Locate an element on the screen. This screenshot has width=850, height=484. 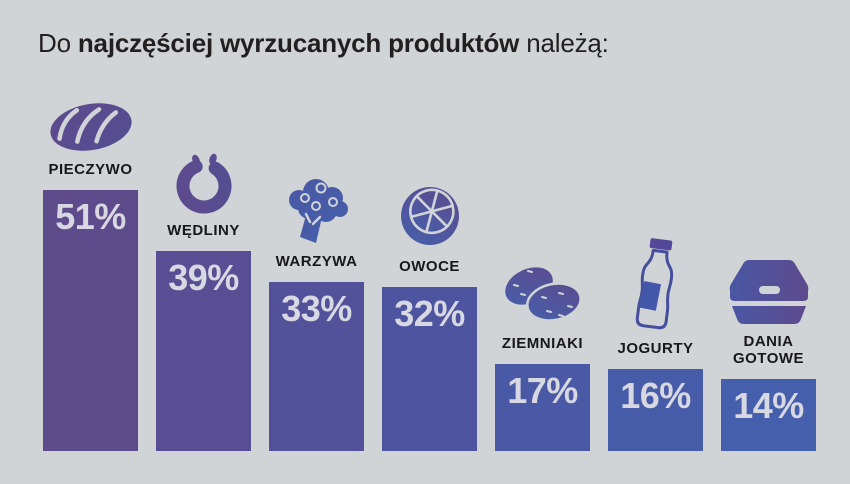
category-label: DANIA GOTOWE is located at coordinates (768, 350).